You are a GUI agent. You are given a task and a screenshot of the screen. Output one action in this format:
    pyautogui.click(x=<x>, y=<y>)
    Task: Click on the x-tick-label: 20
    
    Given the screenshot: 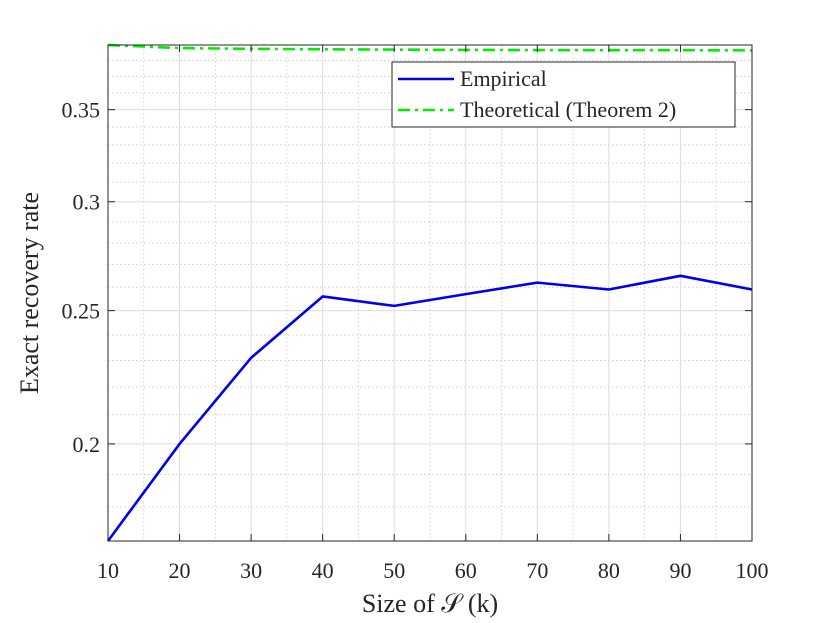 What is the action you would take?
    pyautogui.click(x=180, y=570)
    